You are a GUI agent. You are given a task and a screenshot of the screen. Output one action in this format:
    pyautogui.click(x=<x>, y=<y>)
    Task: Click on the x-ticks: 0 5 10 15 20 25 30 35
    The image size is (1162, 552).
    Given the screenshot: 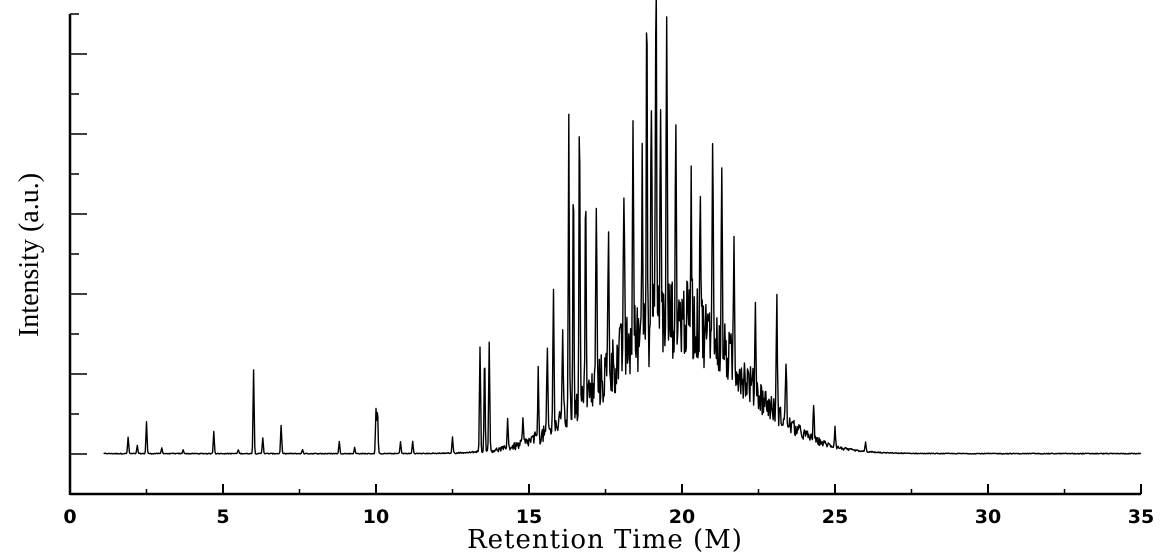 What is the action you would take?
    pyautogui.click(x=608, y=506)
    